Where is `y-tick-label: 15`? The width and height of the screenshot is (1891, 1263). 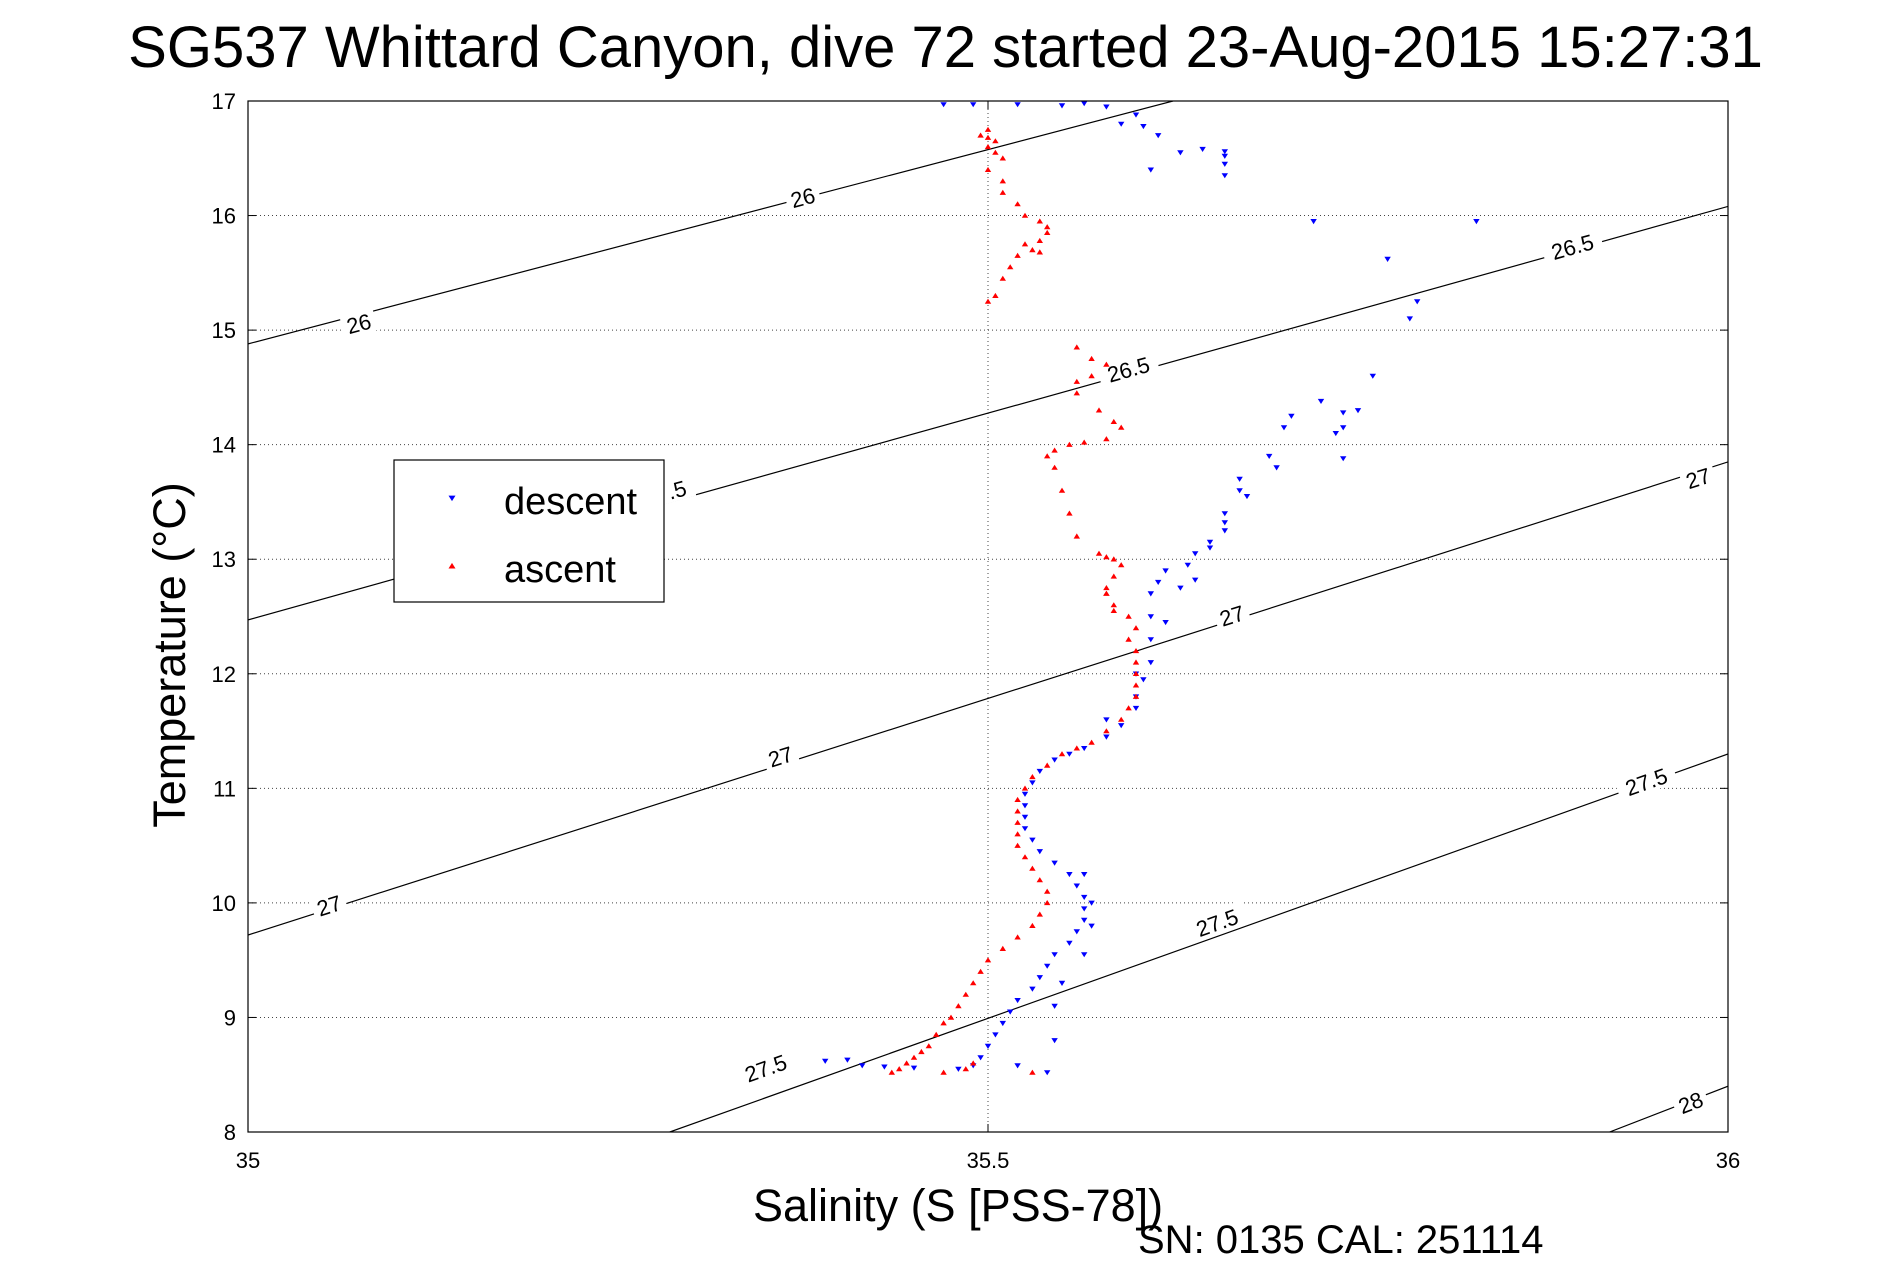
y-tick-label: 15 is located at coordinates (224, 330).